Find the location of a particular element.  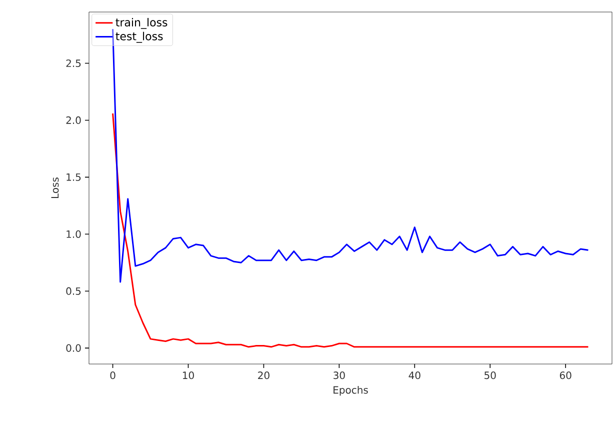

y-tick-label: 2.0 is located at coordinates (73, 120).